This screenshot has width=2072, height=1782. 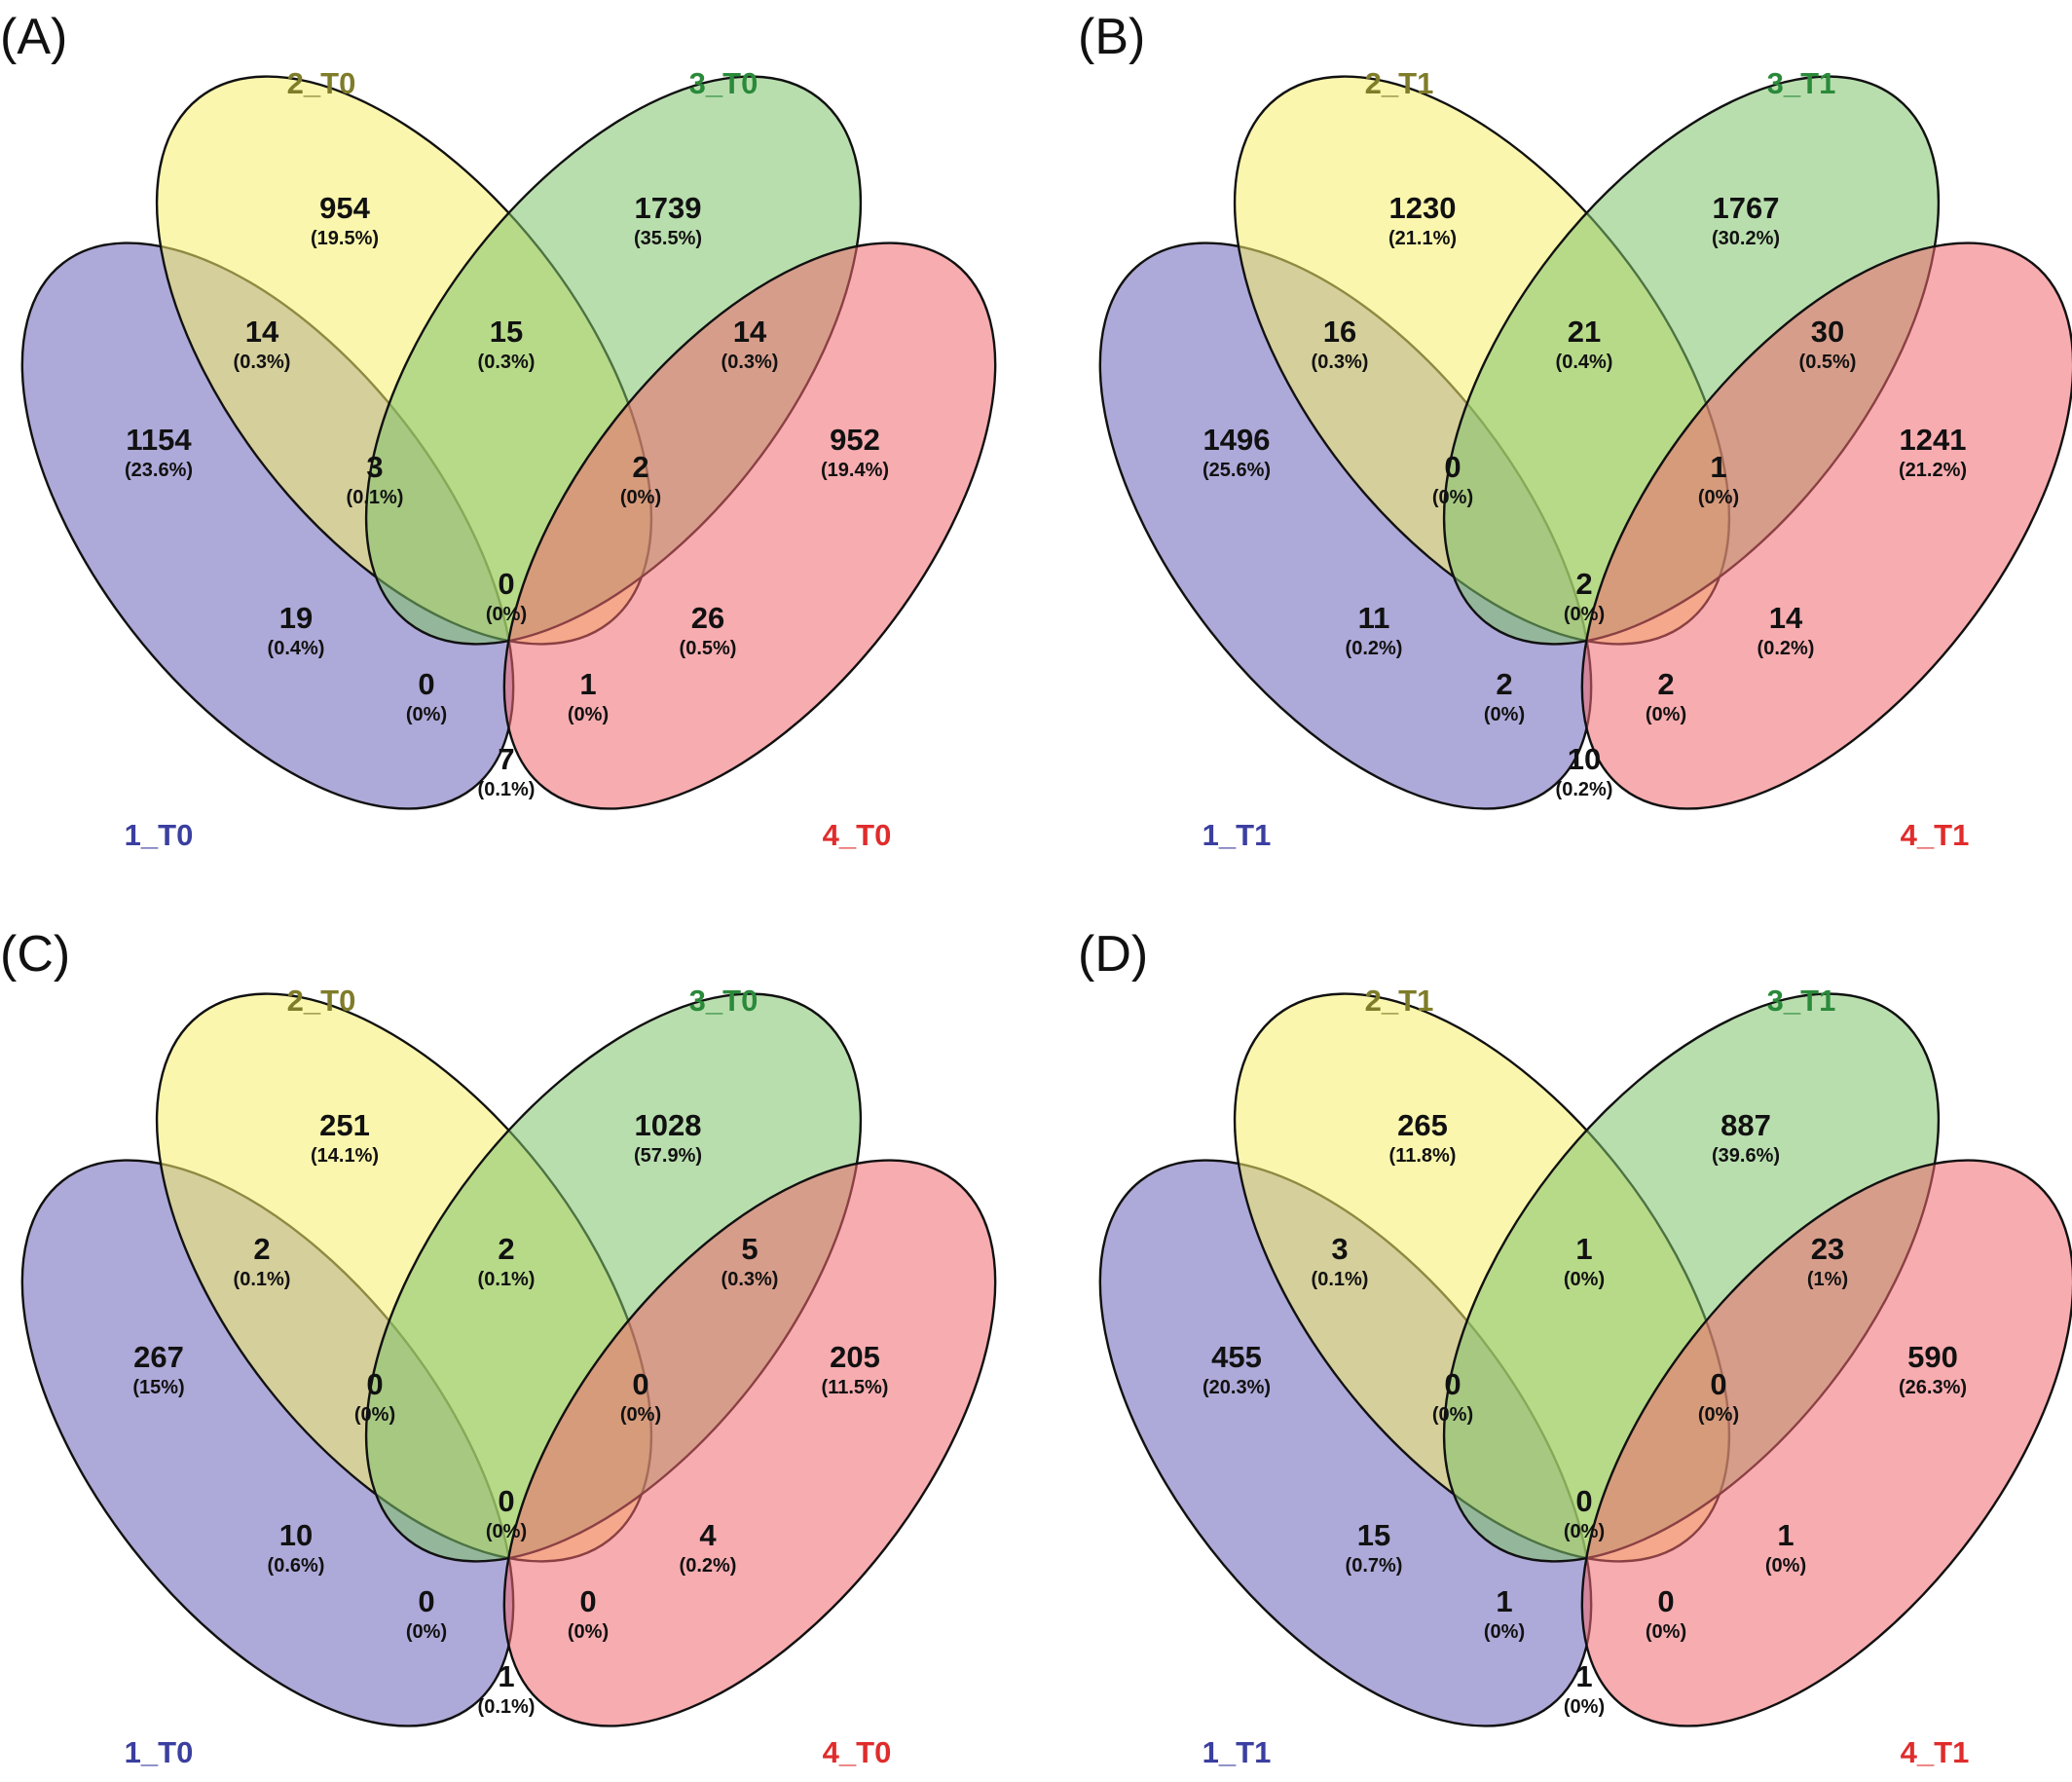 I want to click on region-12-percent: (0.3%), so click(x=262, y=363).